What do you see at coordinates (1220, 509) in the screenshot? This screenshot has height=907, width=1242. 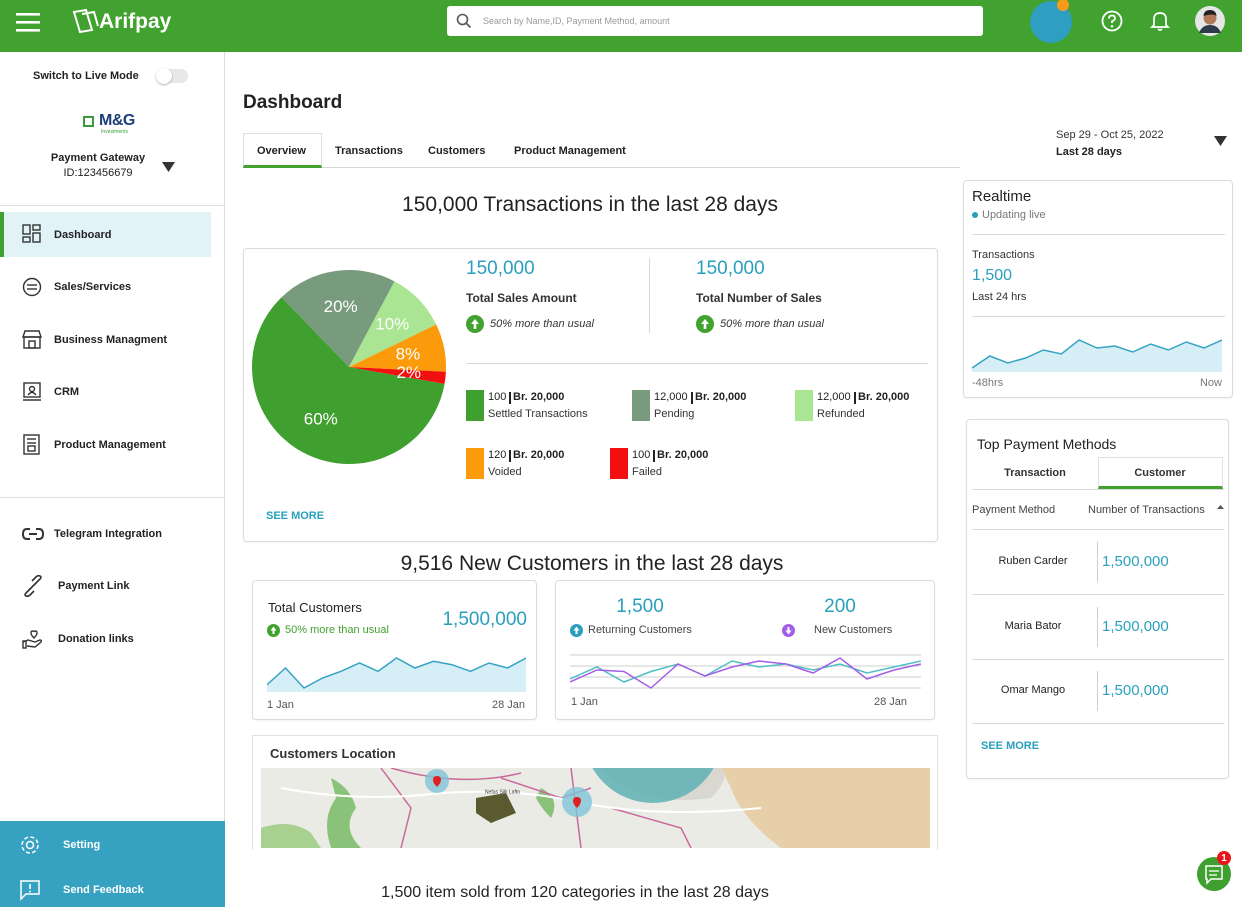 I see `sort-icon` at bounding box center [1220, 509].